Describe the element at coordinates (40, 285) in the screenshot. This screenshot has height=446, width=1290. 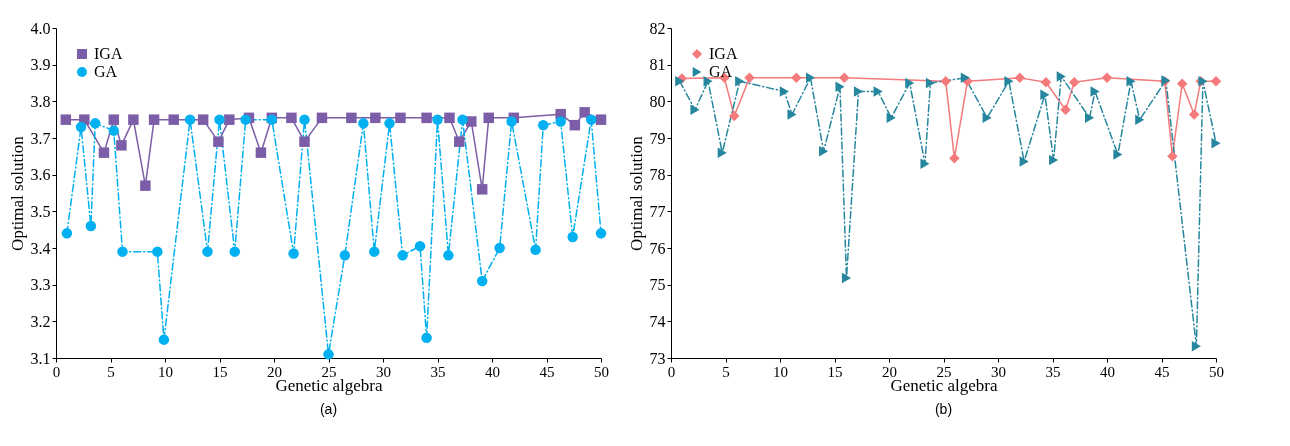
I see `y-tick-label: 3.3` at that location.